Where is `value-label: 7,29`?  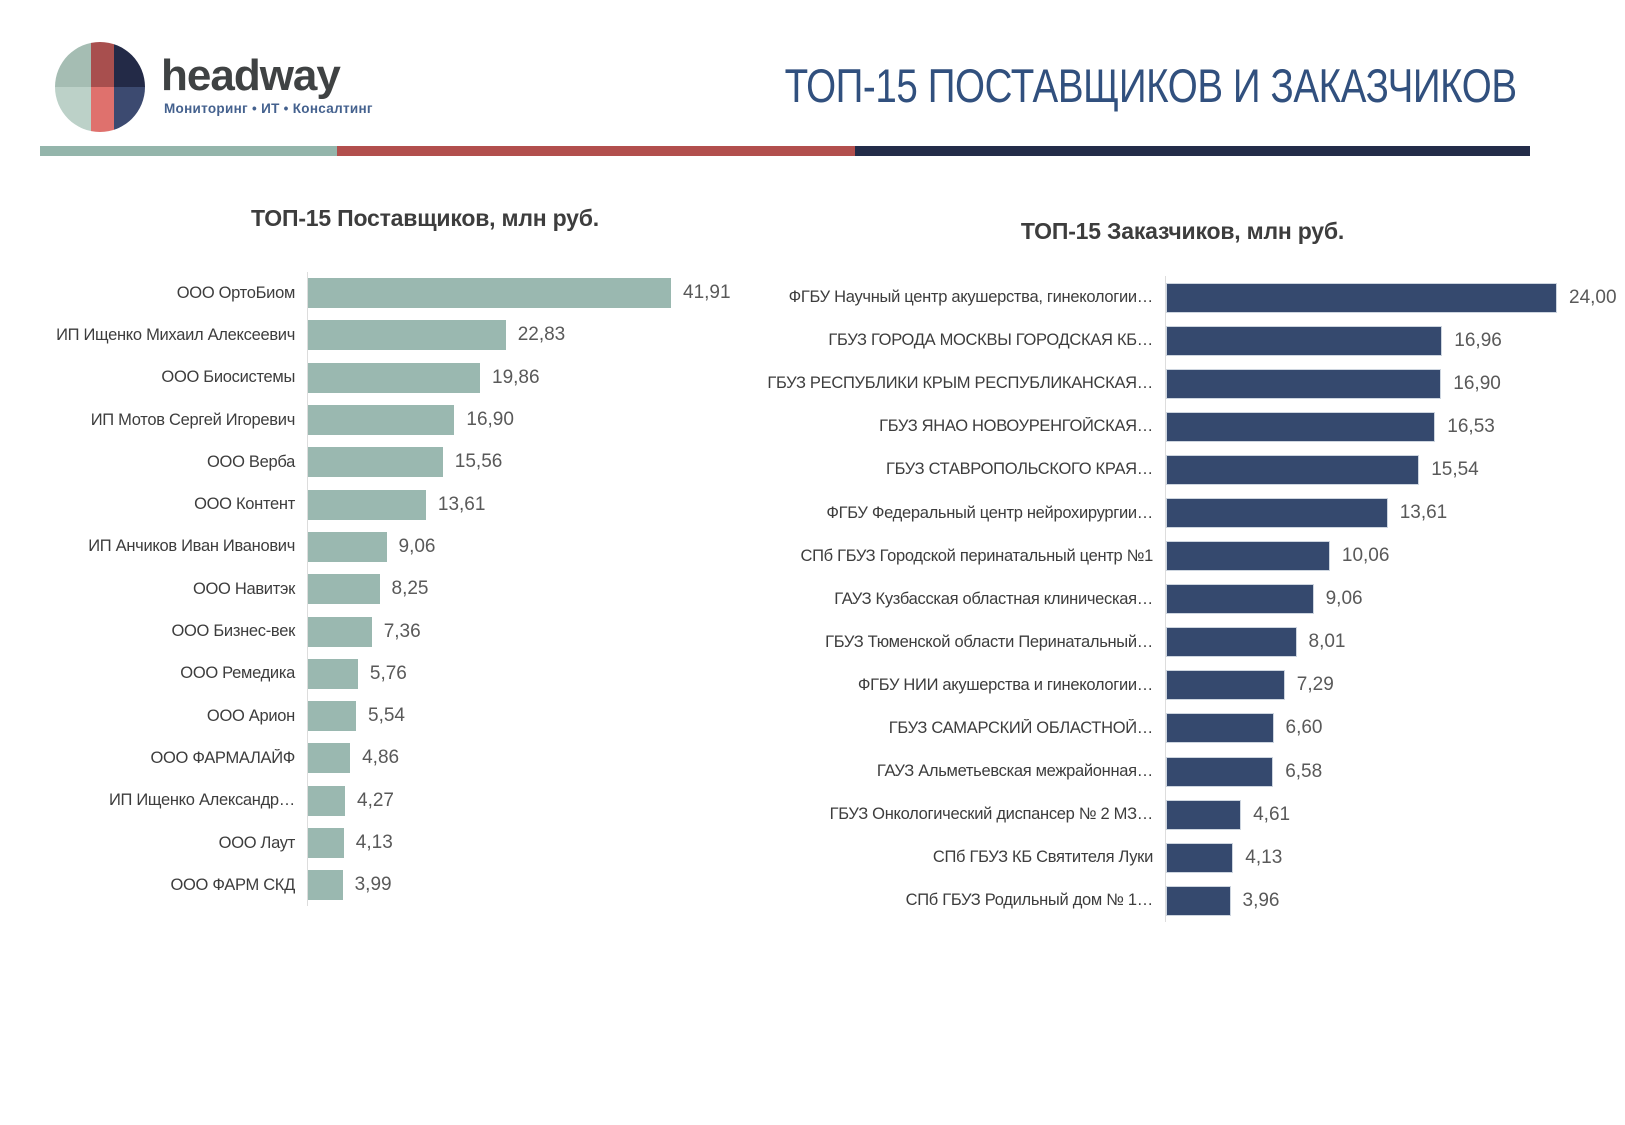
value-label: 7,29 is located at coordinates (1315, 685).